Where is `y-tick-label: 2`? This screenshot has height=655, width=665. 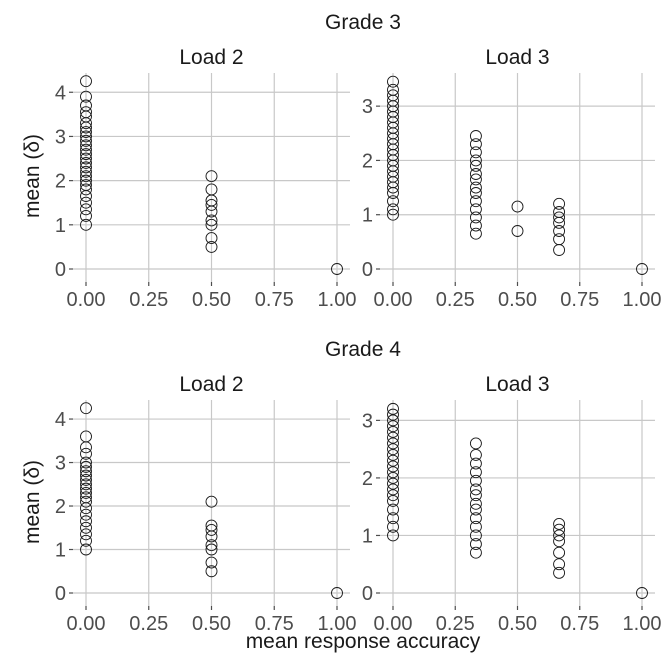 y-tick-label: 2 is located at coordinates (367, 161).